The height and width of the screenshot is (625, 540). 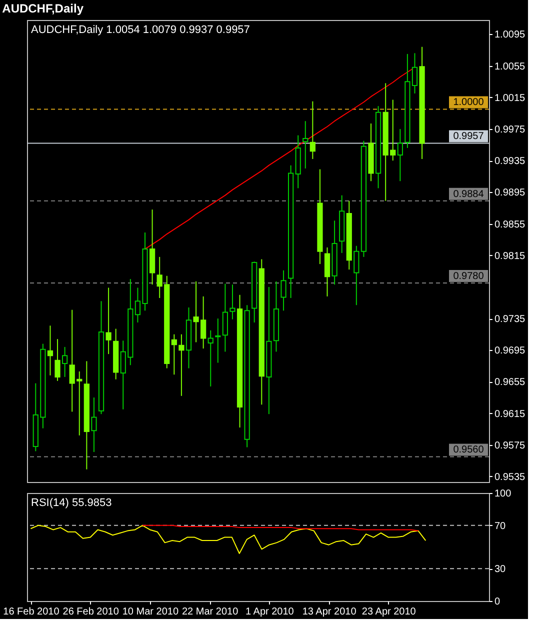 I want to click on y-tick-label: 0.9815, so click(x=510, y=256).